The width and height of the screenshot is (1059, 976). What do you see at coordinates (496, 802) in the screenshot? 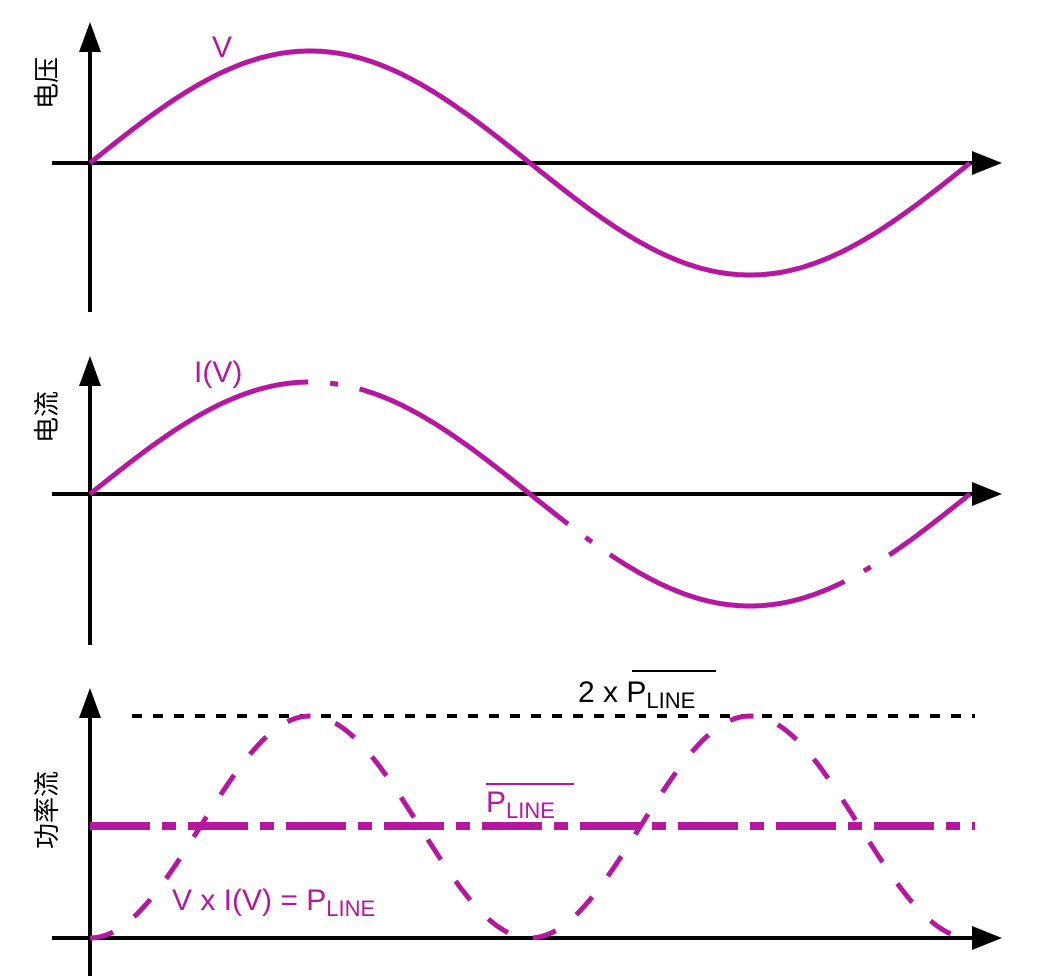
I see `avg-p: P` at bounding box center [496, 802].